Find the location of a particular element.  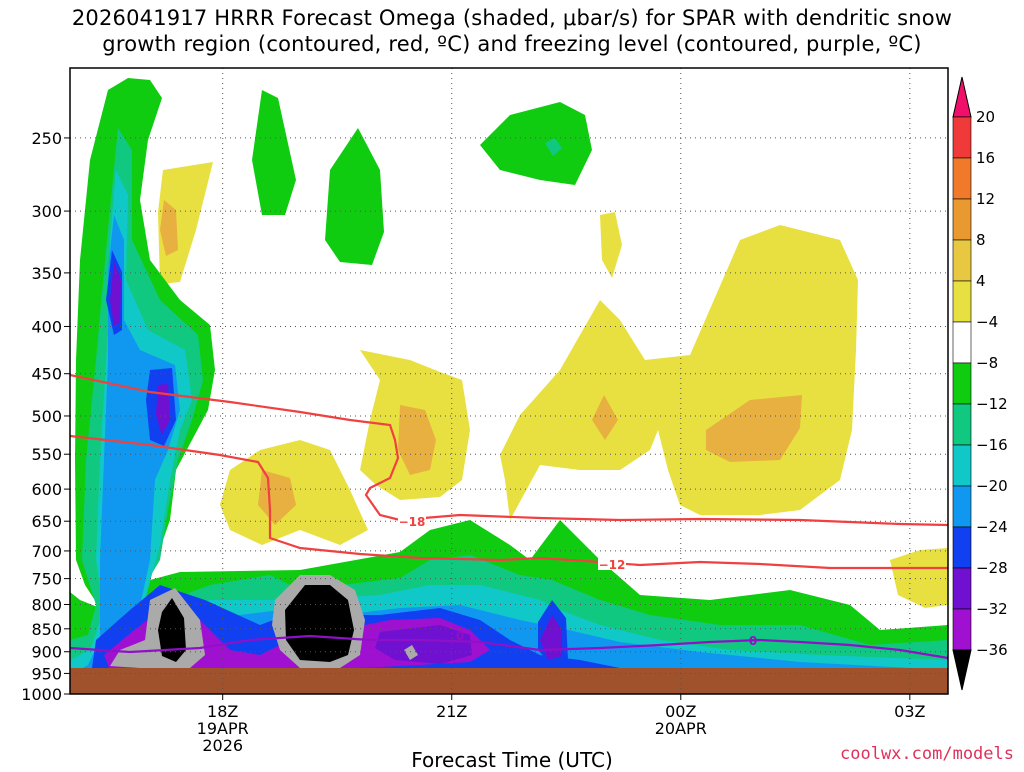

y-tick-label: 900 is located at coordinates (46, 652).